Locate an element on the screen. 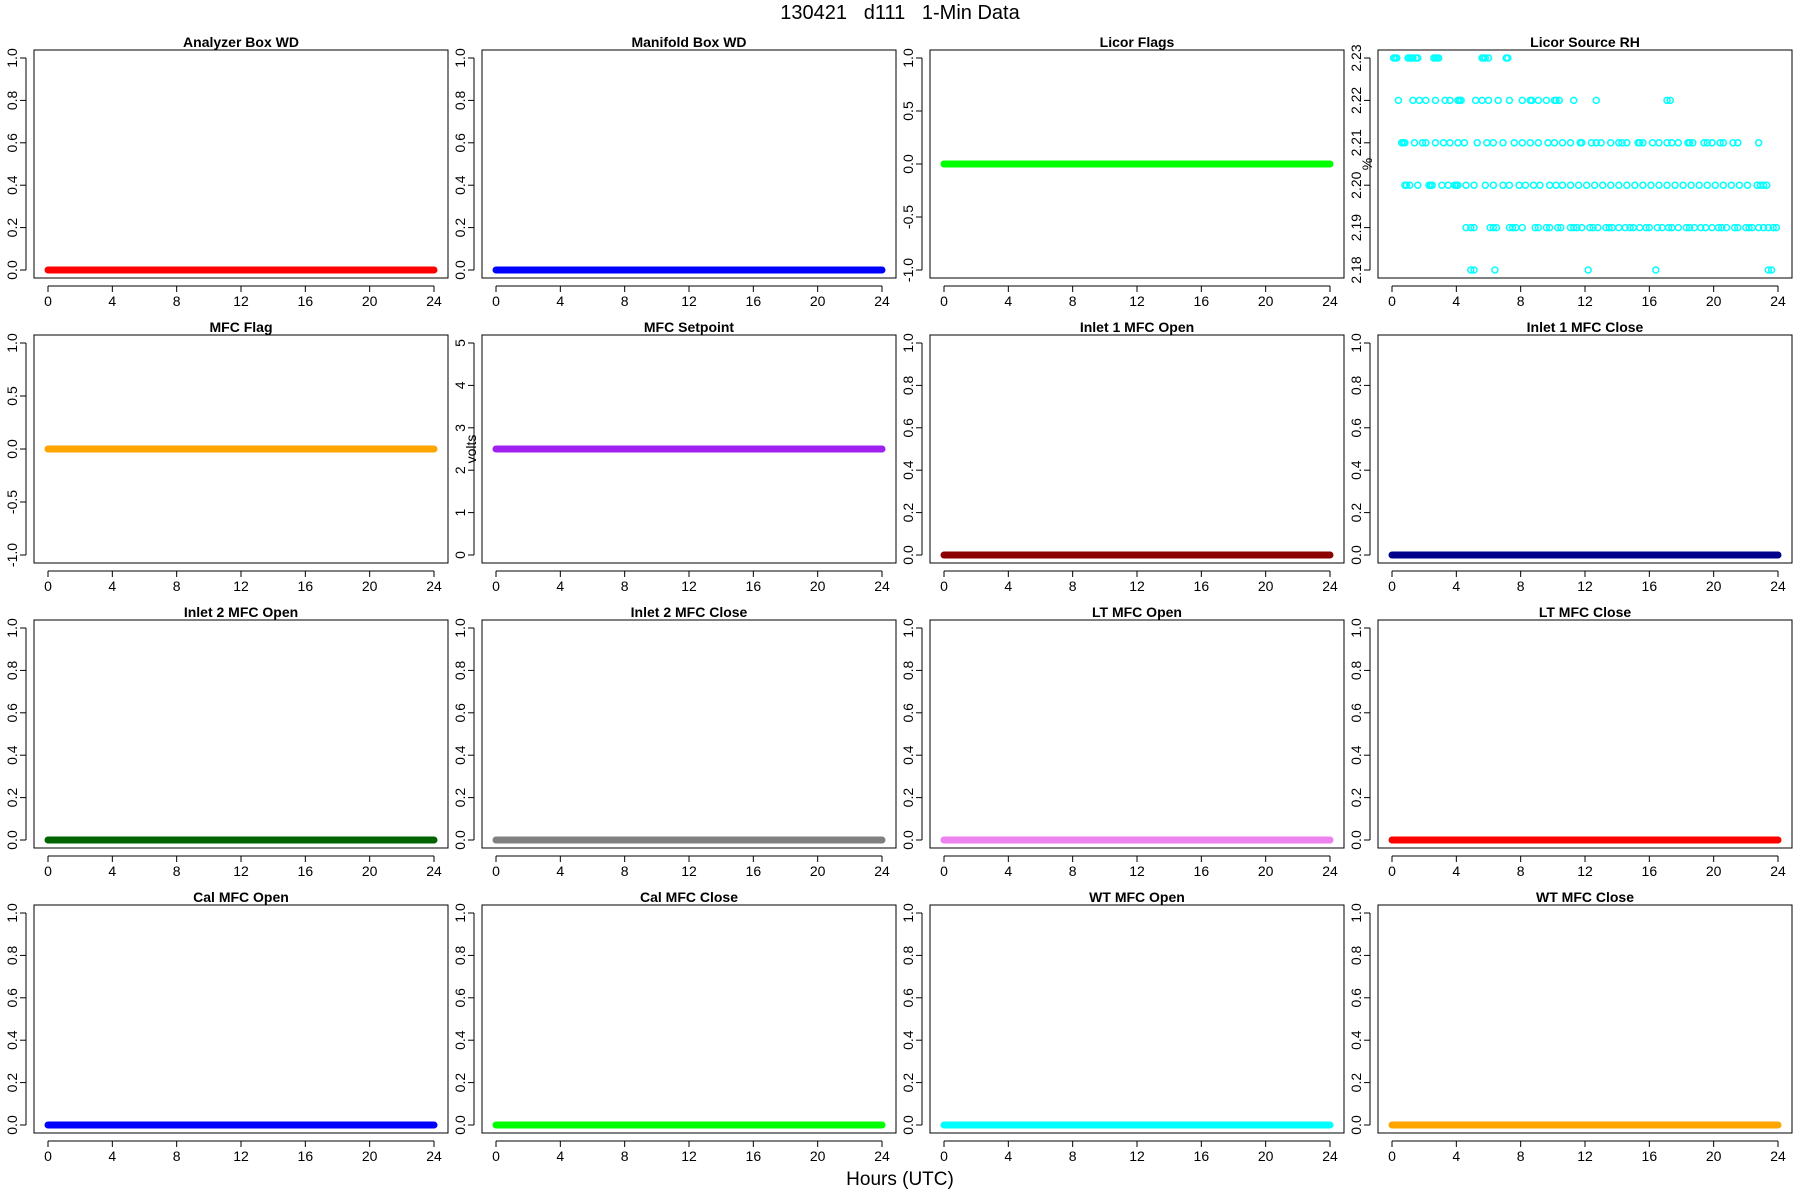  y-tick-label: -1.0 is located at coordinates (908, 270).